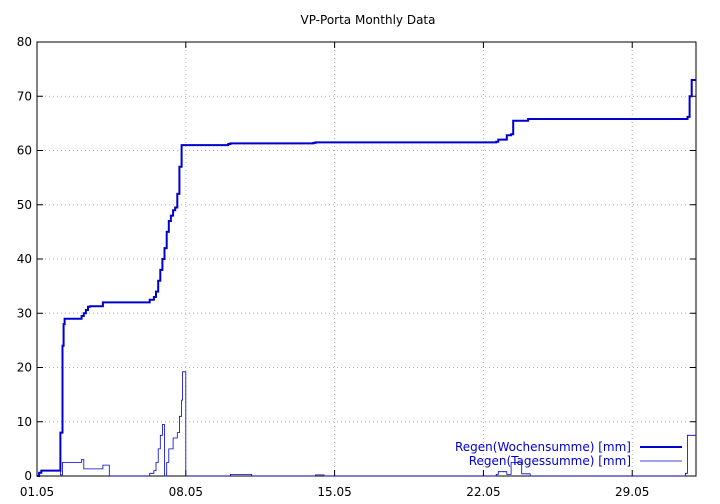 The image size is (720, 504). Describe the element at coordinates (24, 205) in the screenshot. I see `y-tick-label: 50` at that location.